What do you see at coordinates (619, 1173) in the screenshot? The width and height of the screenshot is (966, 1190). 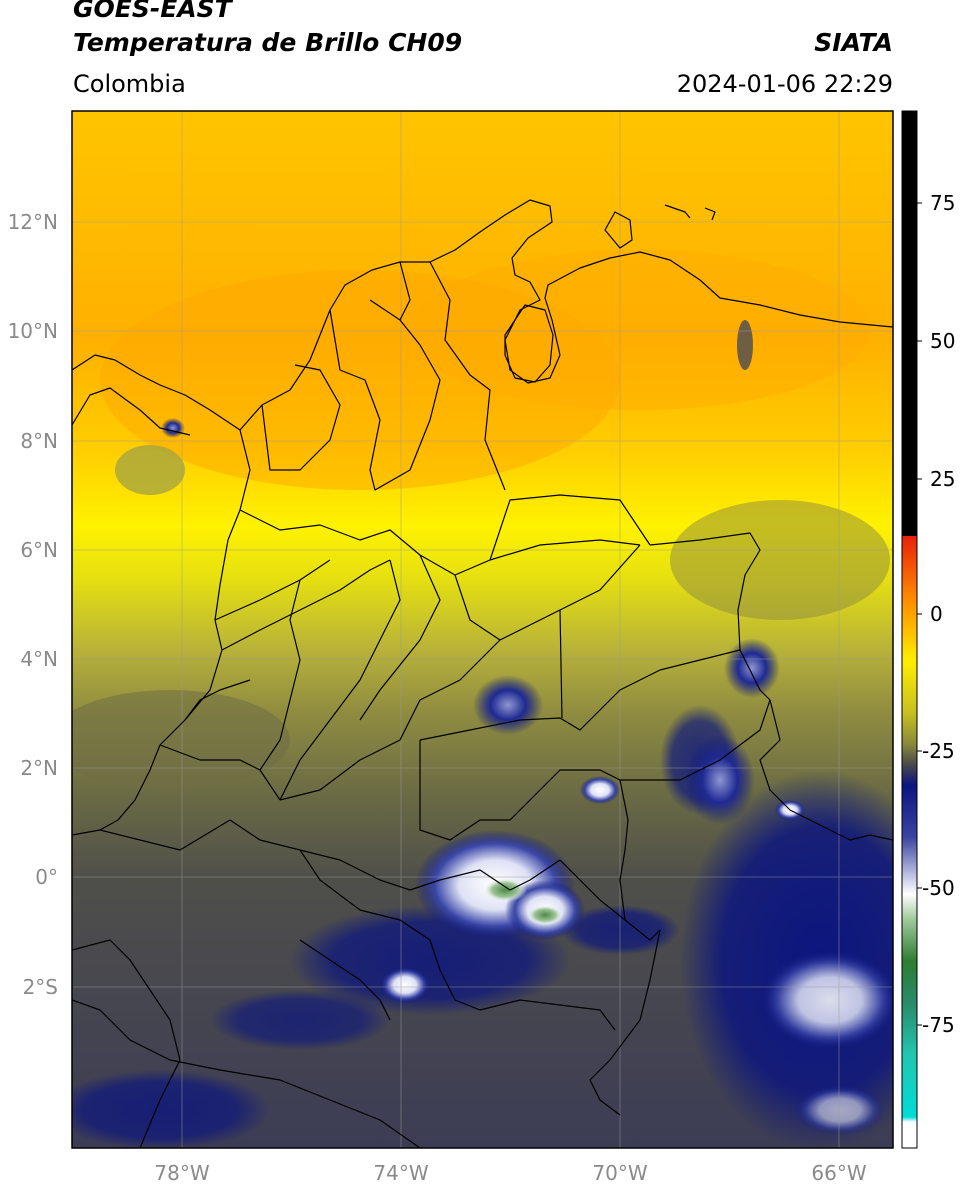 I see `lon-tick: 70°W` at bounding box center [619, 1173].